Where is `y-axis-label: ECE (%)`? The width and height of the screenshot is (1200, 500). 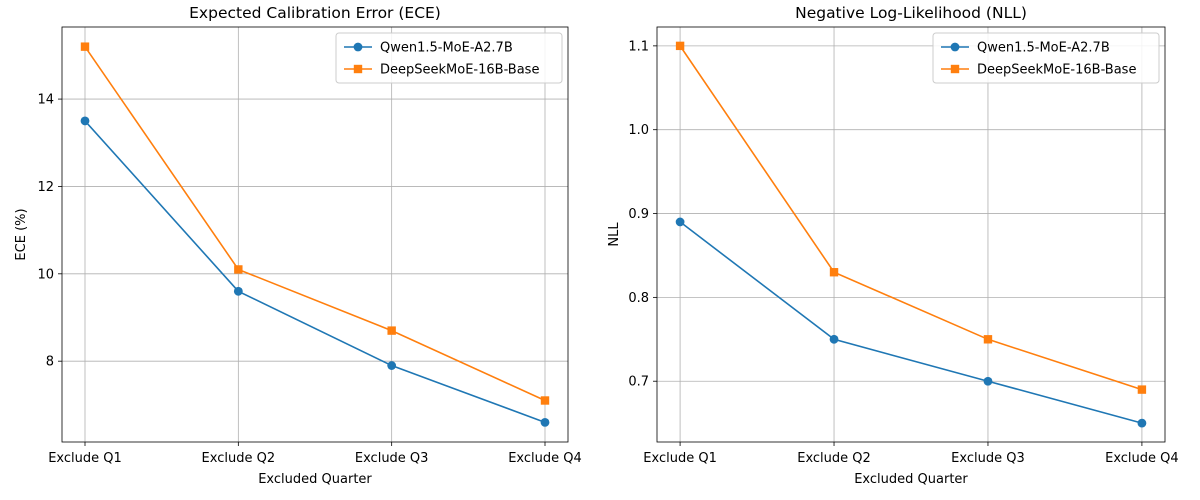 y-axis-label: ECE (%) is located at coordinates (21, 234).